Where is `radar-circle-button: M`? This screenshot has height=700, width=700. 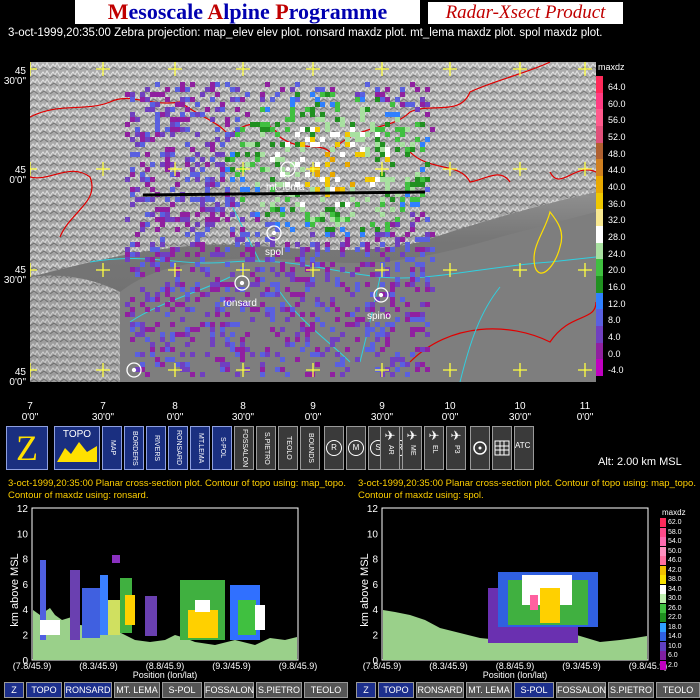
radar-circle-button: M is located at coordinates (356, 448).